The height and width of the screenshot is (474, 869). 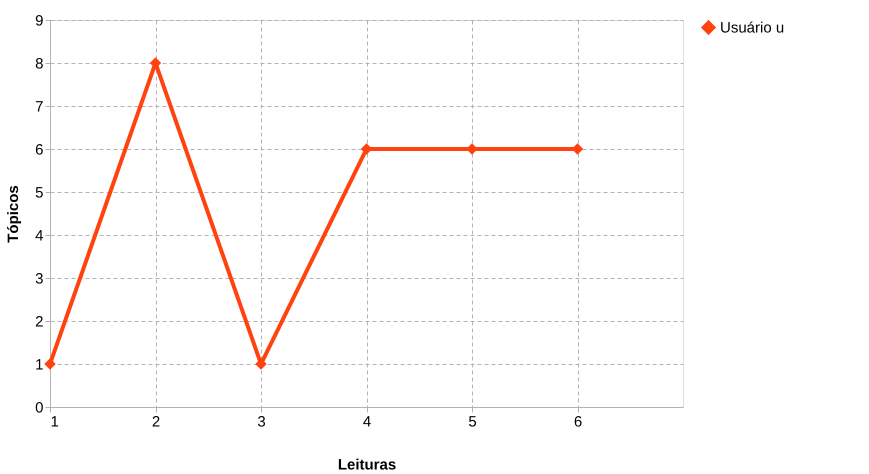 I want to click on y-tick-label: 1, so click(x=39, y=365).